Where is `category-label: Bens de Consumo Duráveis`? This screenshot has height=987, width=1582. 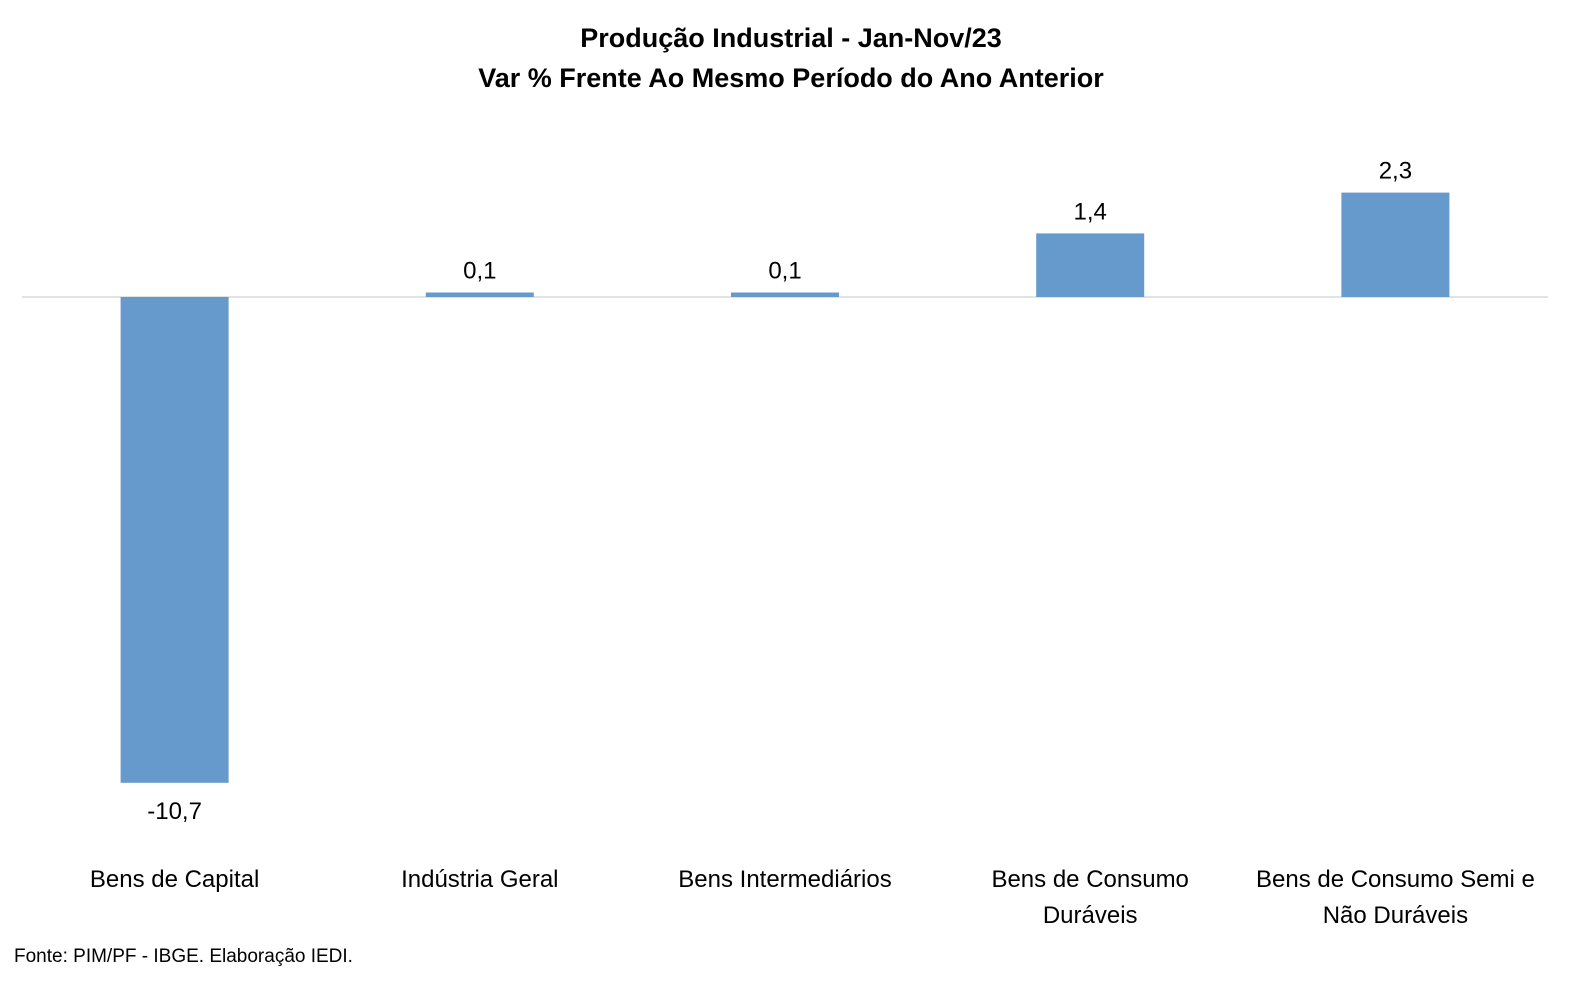 category-label: Bens de Consumo Duráveis is located at coordinates (1090, 898).